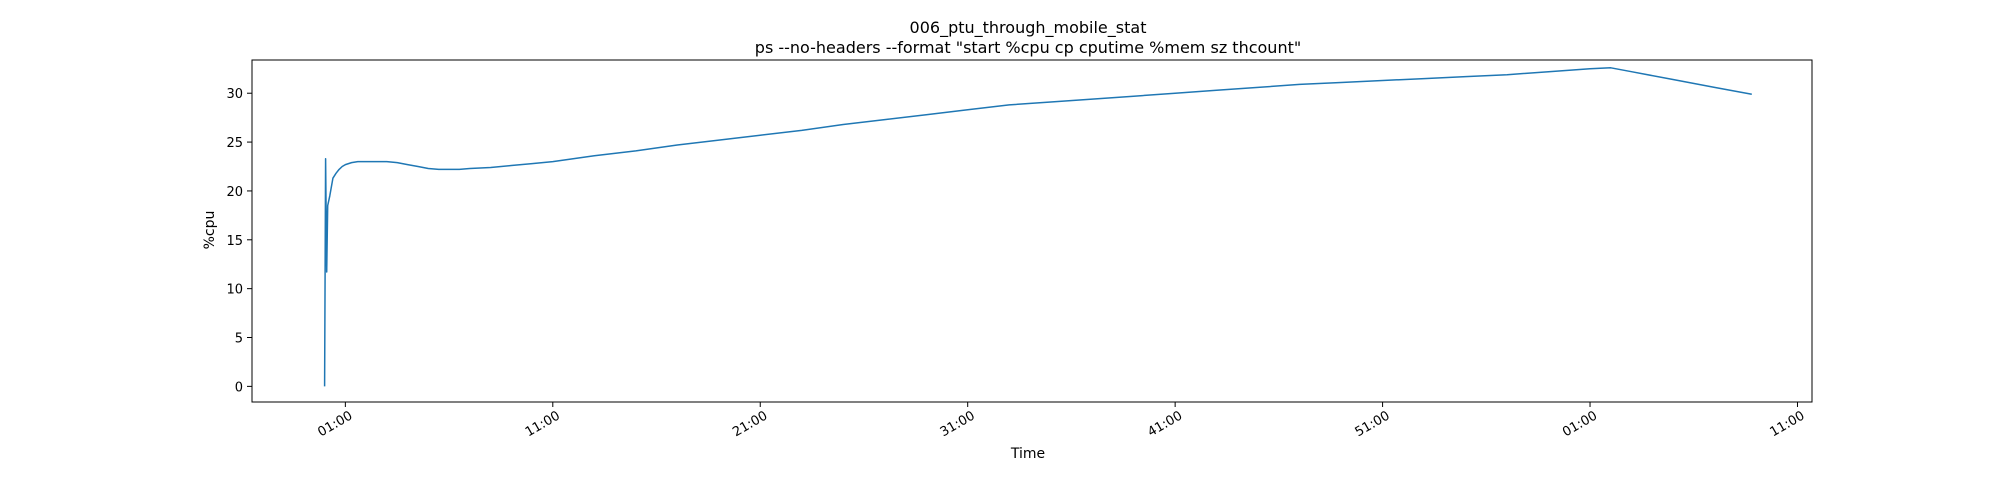  Describe the element at coordinates (1165, 424) in the screenshot. I see `x-tick-label: 41:00` at that location.